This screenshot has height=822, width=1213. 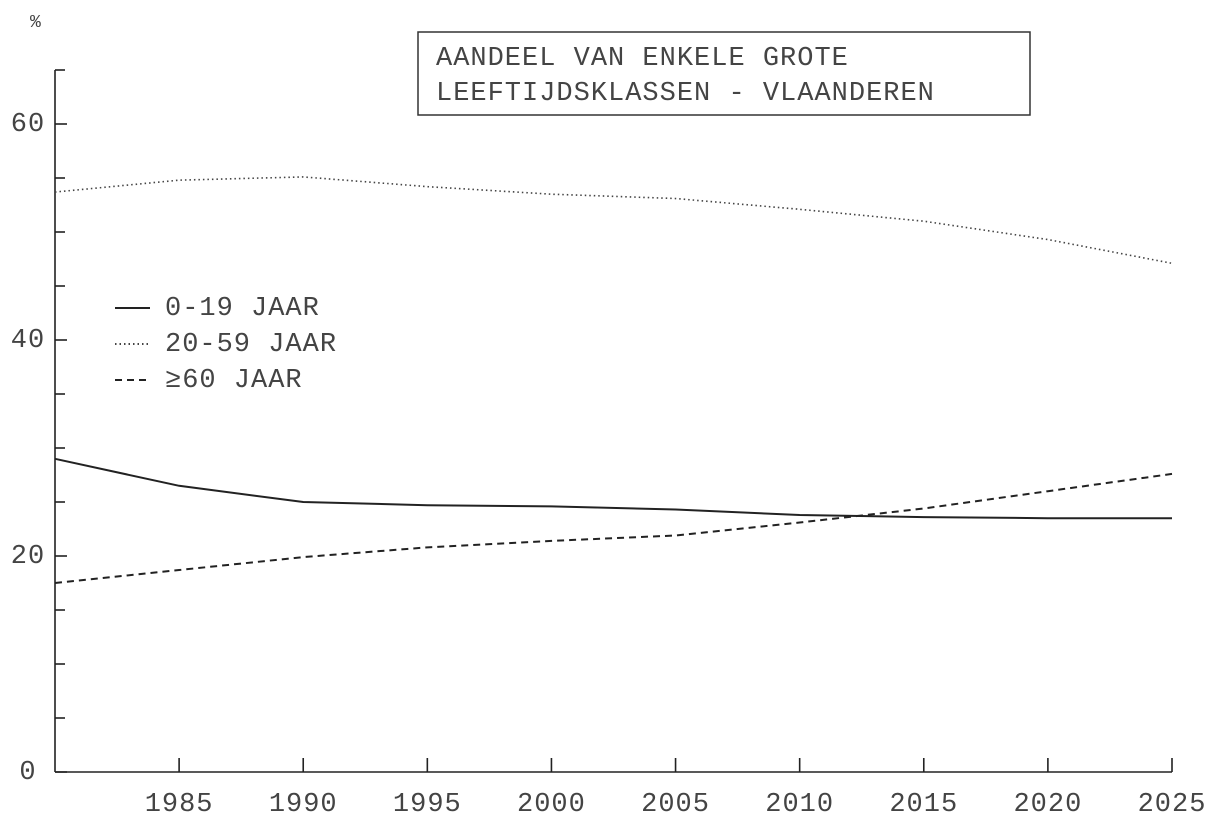 What do you see at coordinates (685, 94) in the screenshot?
I see `chart-title: LEEFTIJDSKLASSEN - VLAANDEREN` at bounding box center [685, 94].